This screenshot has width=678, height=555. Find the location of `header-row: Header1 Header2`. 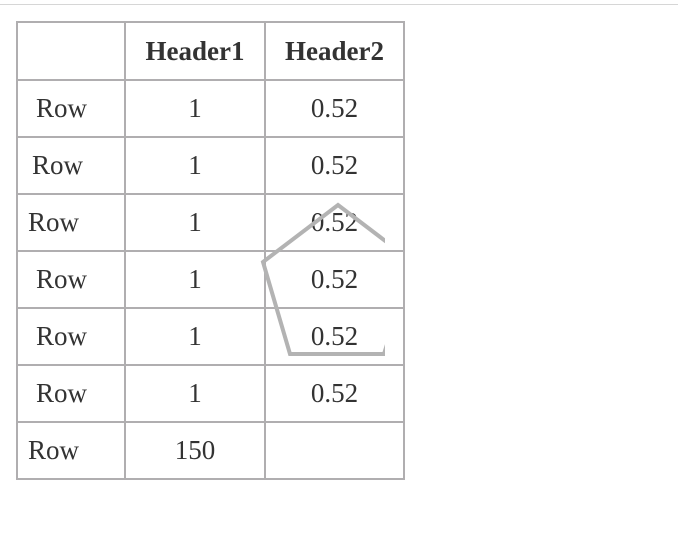

header-row: Header1 Header2 is located at coordinates (210, 51).